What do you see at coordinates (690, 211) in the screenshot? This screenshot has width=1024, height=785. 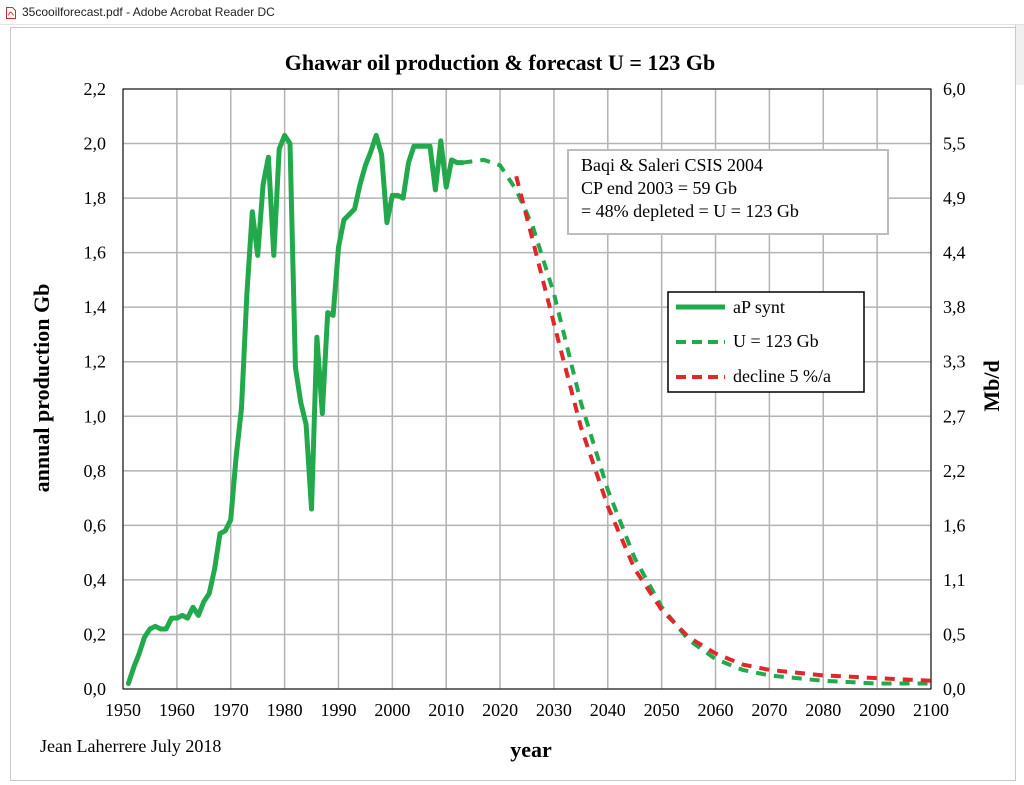 I see `annotation-line-3: = 48% depleted = U = 123 Gb` at bounding box center [690, 211].